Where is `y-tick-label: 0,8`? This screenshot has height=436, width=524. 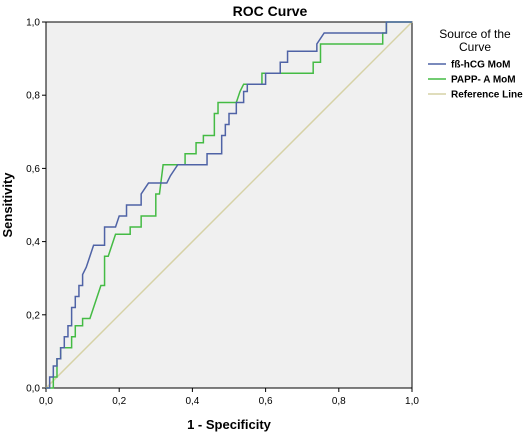
y-tick-label: 0,8 is located at coordinates (33, 96).